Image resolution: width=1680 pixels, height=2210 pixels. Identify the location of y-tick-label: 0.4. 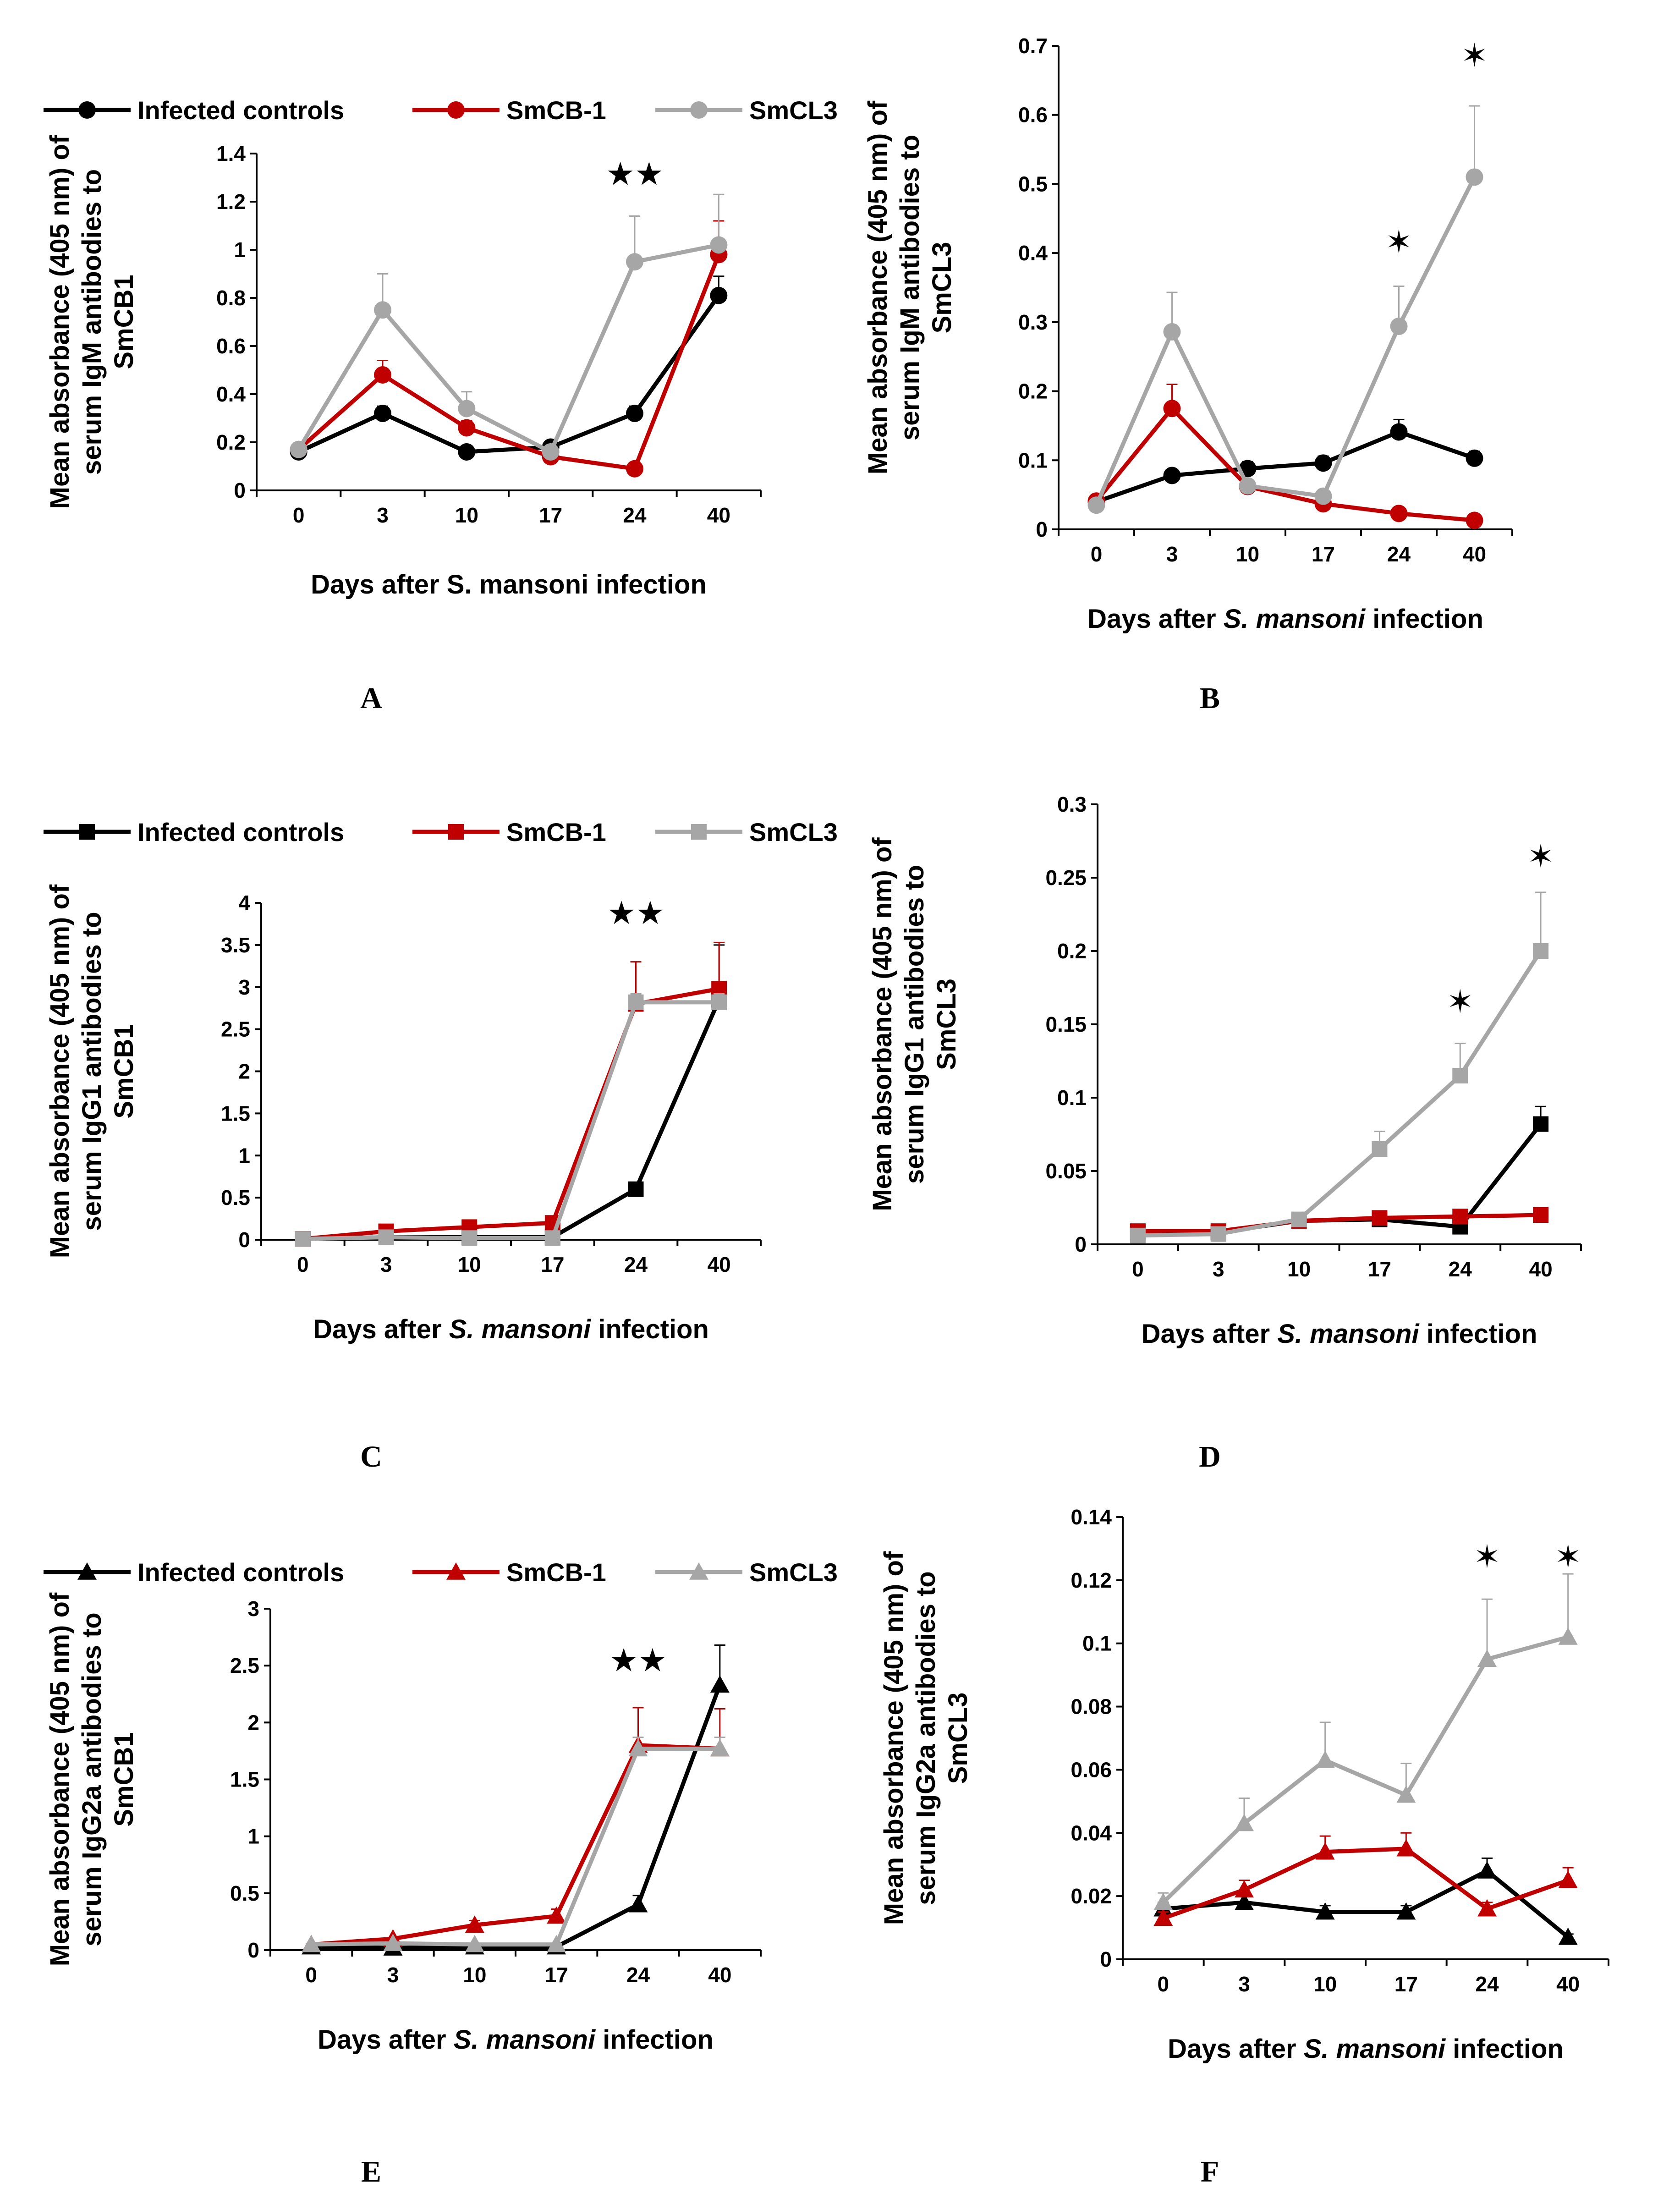
(1033, 253).